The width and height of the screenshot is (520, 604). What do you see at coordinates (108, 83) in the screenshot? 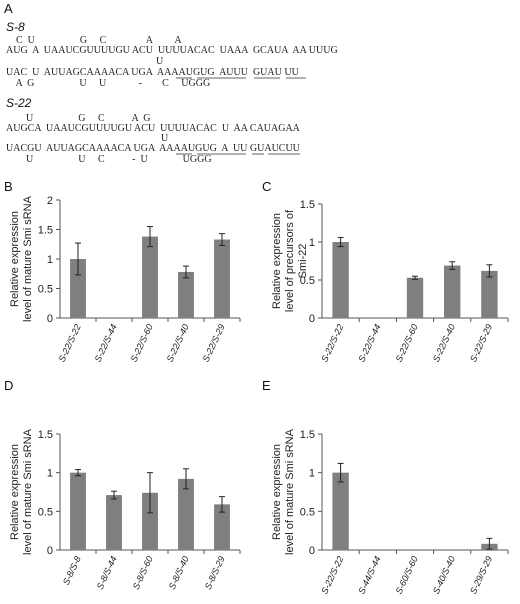
I see `s8-row-5: A G U U - C UGGG` at bounding box center [108, 83].